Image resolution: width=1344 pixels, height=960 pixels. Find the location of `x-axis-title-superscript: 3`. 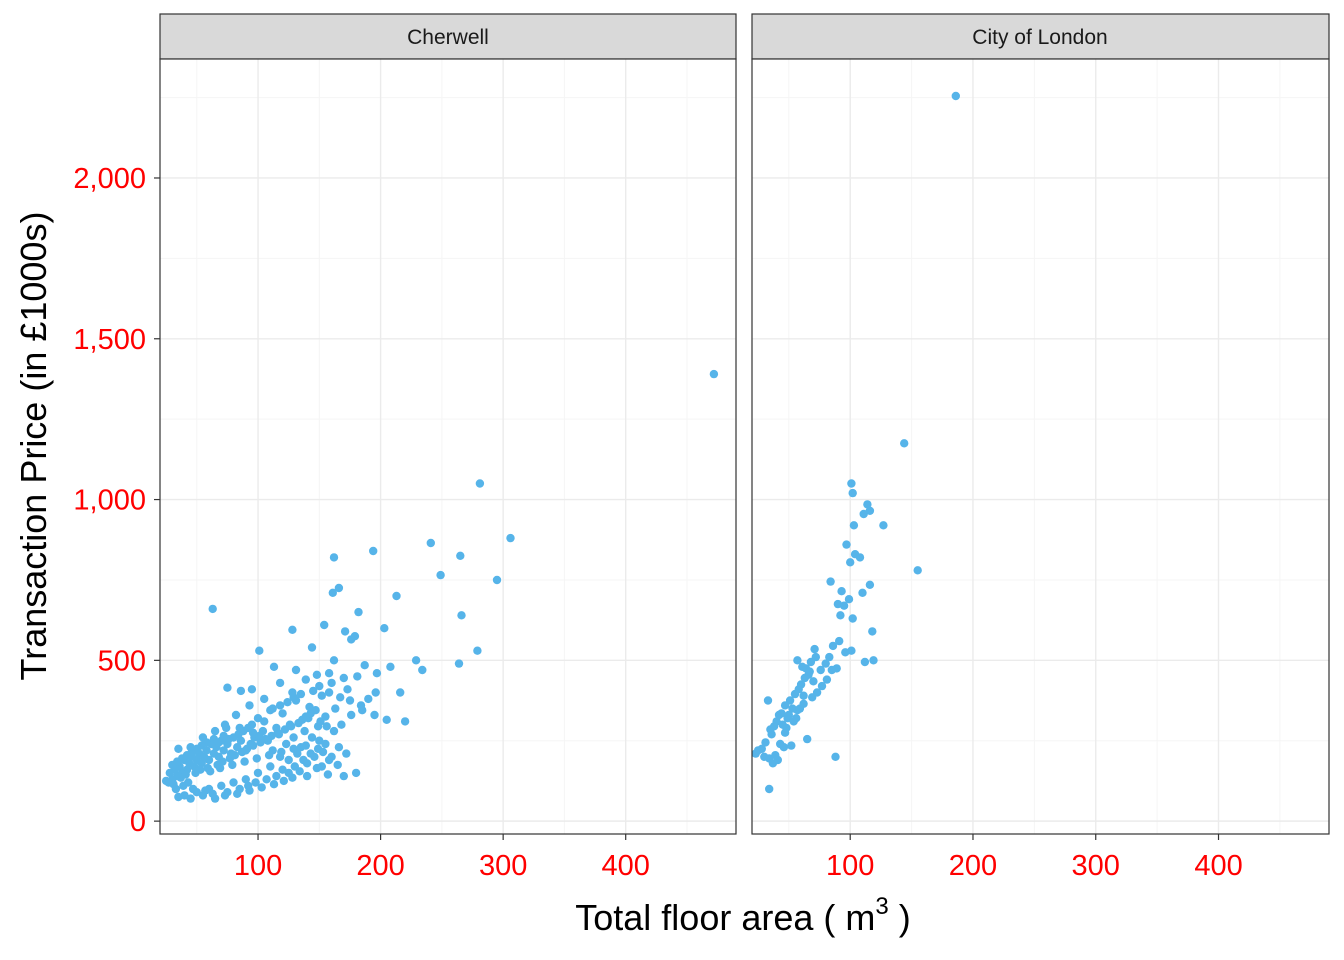

x-axis-title-superscript: 3 is located at coordinates (881, 906).